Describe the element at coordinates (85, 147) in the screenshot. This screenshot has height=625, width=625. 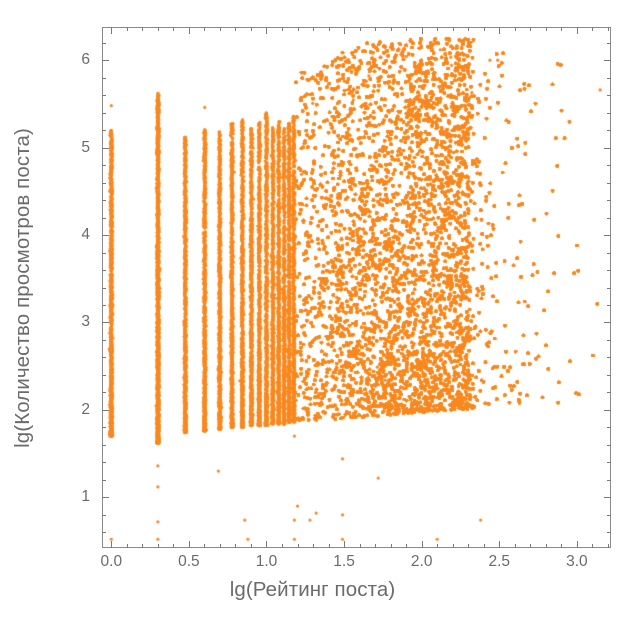
I see `y-tick-label: 5` at that location.